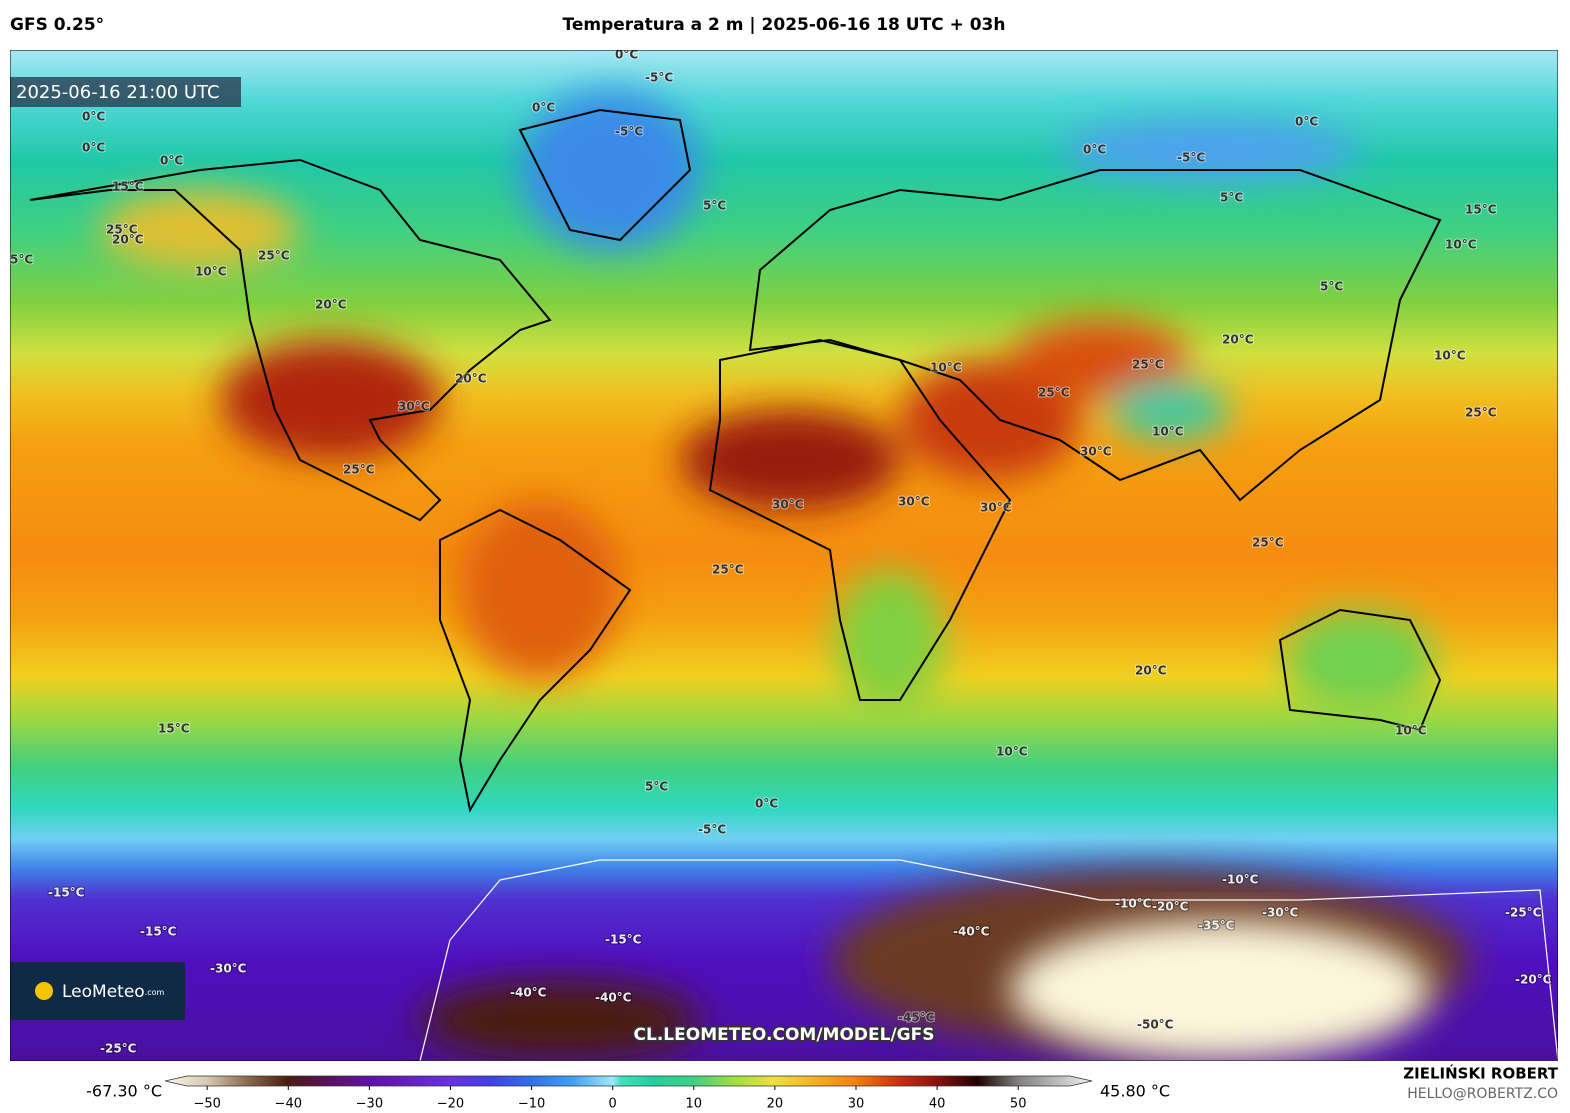  I want to click on colorbar: −50 −40 −30 −20 −10 0 10 20 30 40 50, so click(628, 1093).